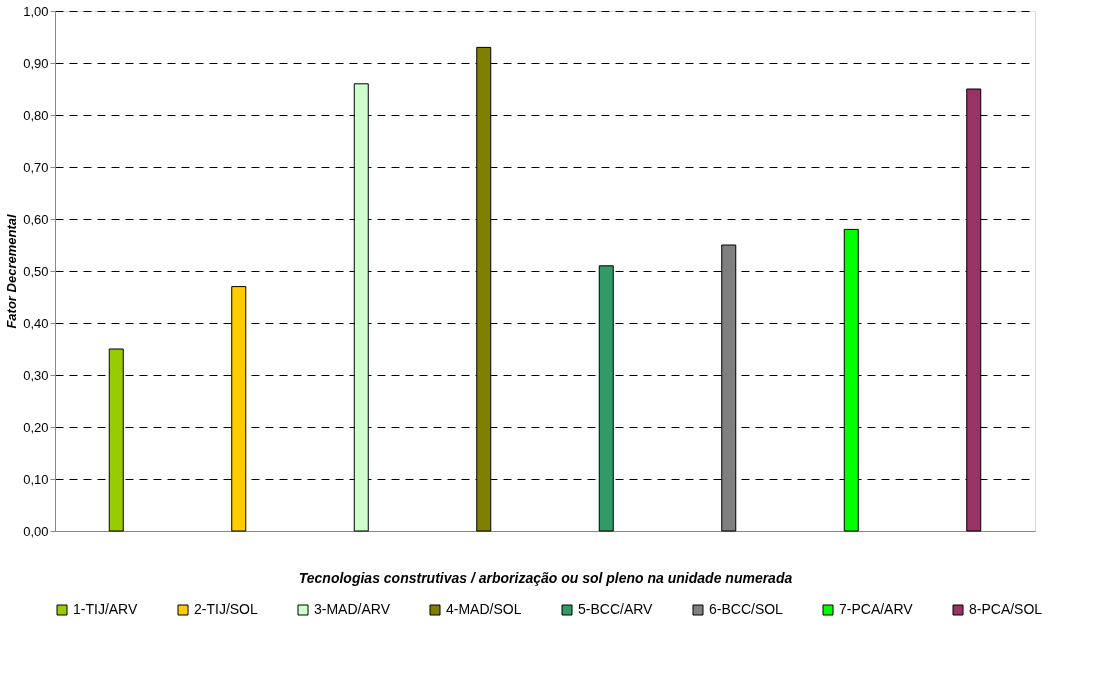 This screenshot has height=678, width=1111. What do you see at coordinates (545, 577) in the screenshot?
I see `x-axis-title: Tecnologias construtivas / arborização ou sol pleno na unidade numerada` at bounding box center [545, 577].